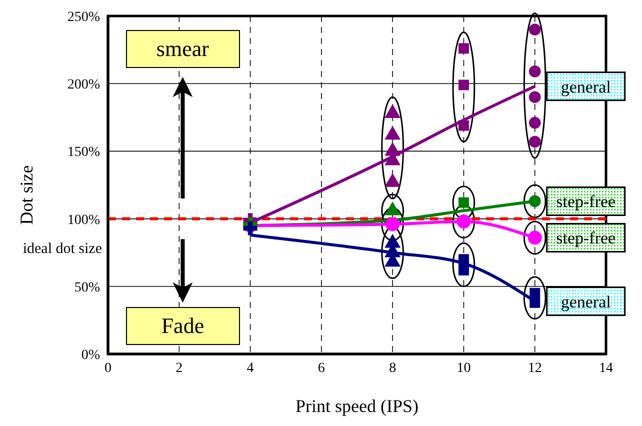 The width and height of the screenshot is (642, 426). Describe the element at coordinates (535, 368) in the screenshot. I see `x-tick-label: 12` at that location.